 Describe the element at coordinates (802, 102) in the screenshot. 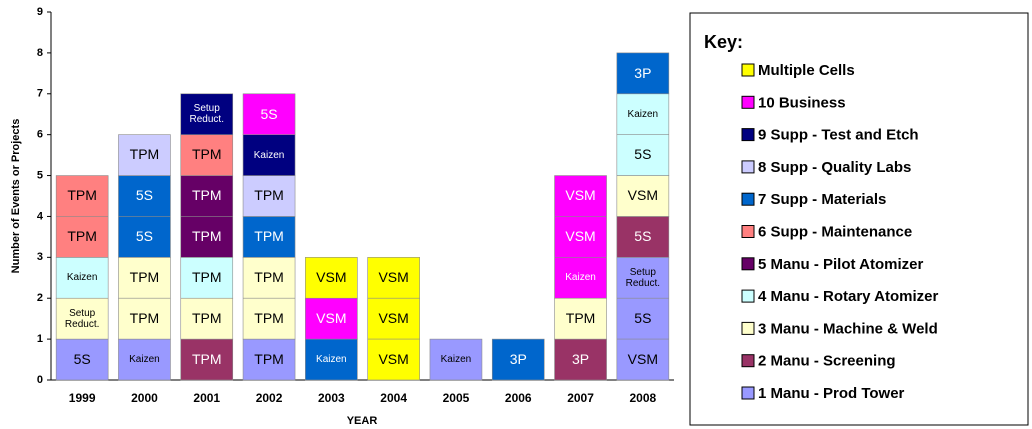

I see `legend-label: 10 Business` at that location.